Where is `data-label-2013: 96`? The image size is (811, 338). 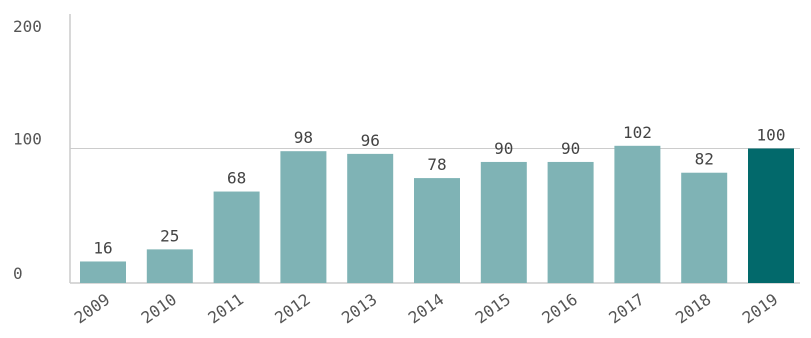 data-label-2013: 96 is located at coordinates (370, 140).